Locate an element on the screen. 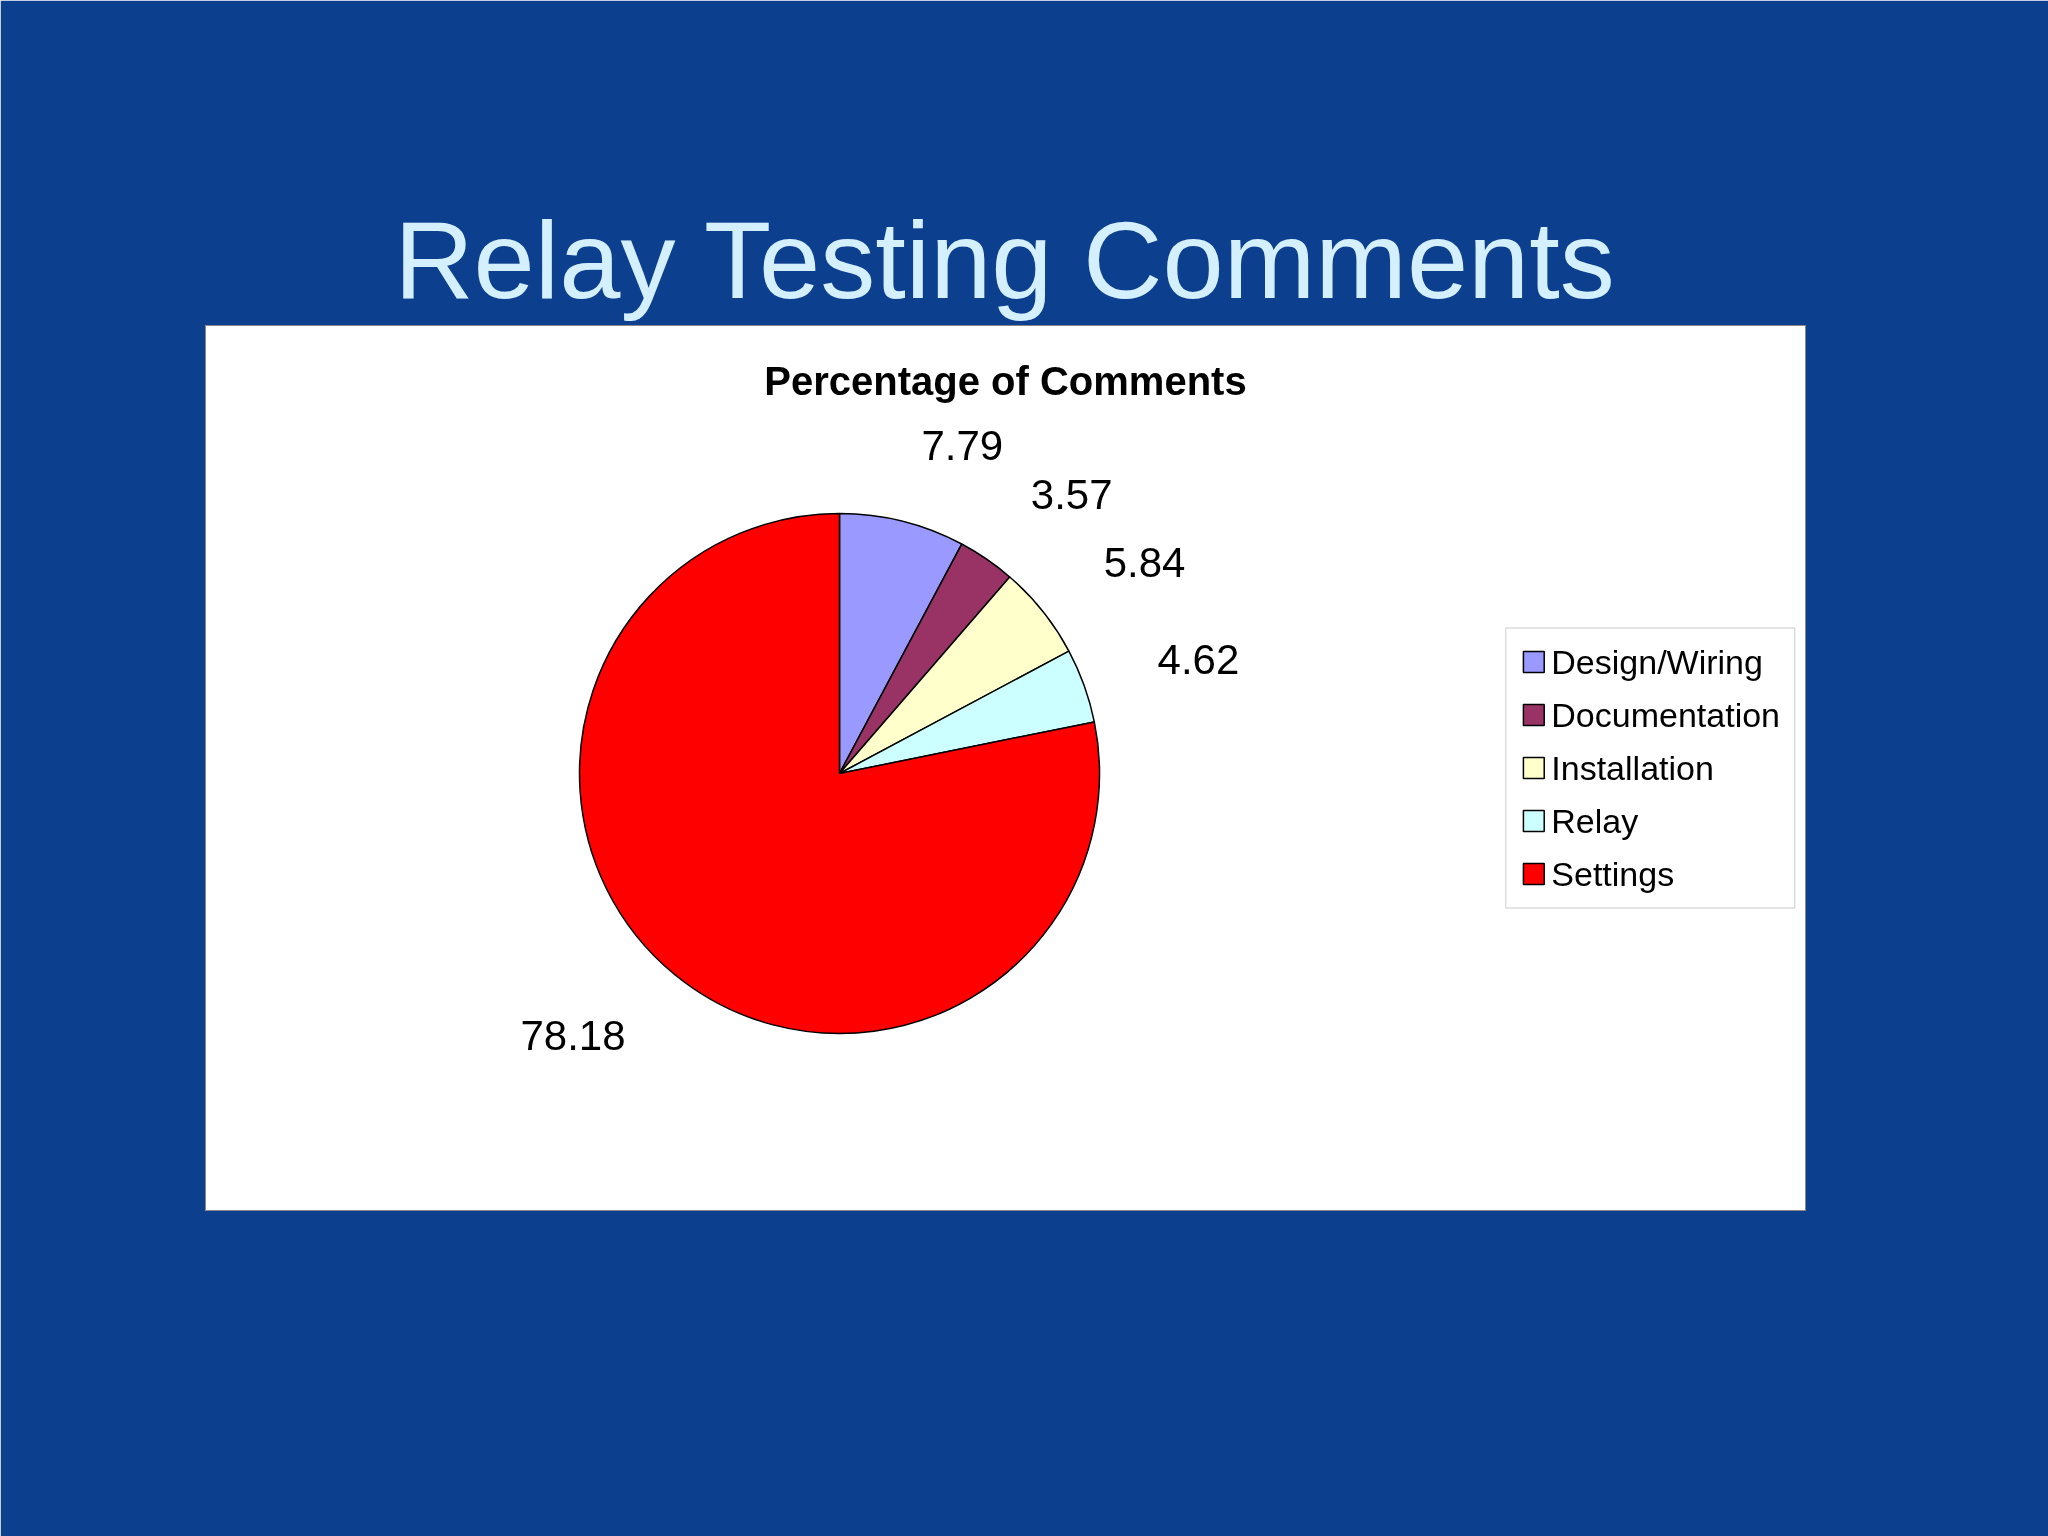  chart-title: Relay Testing Comments is located at coordinates (1004, 259).